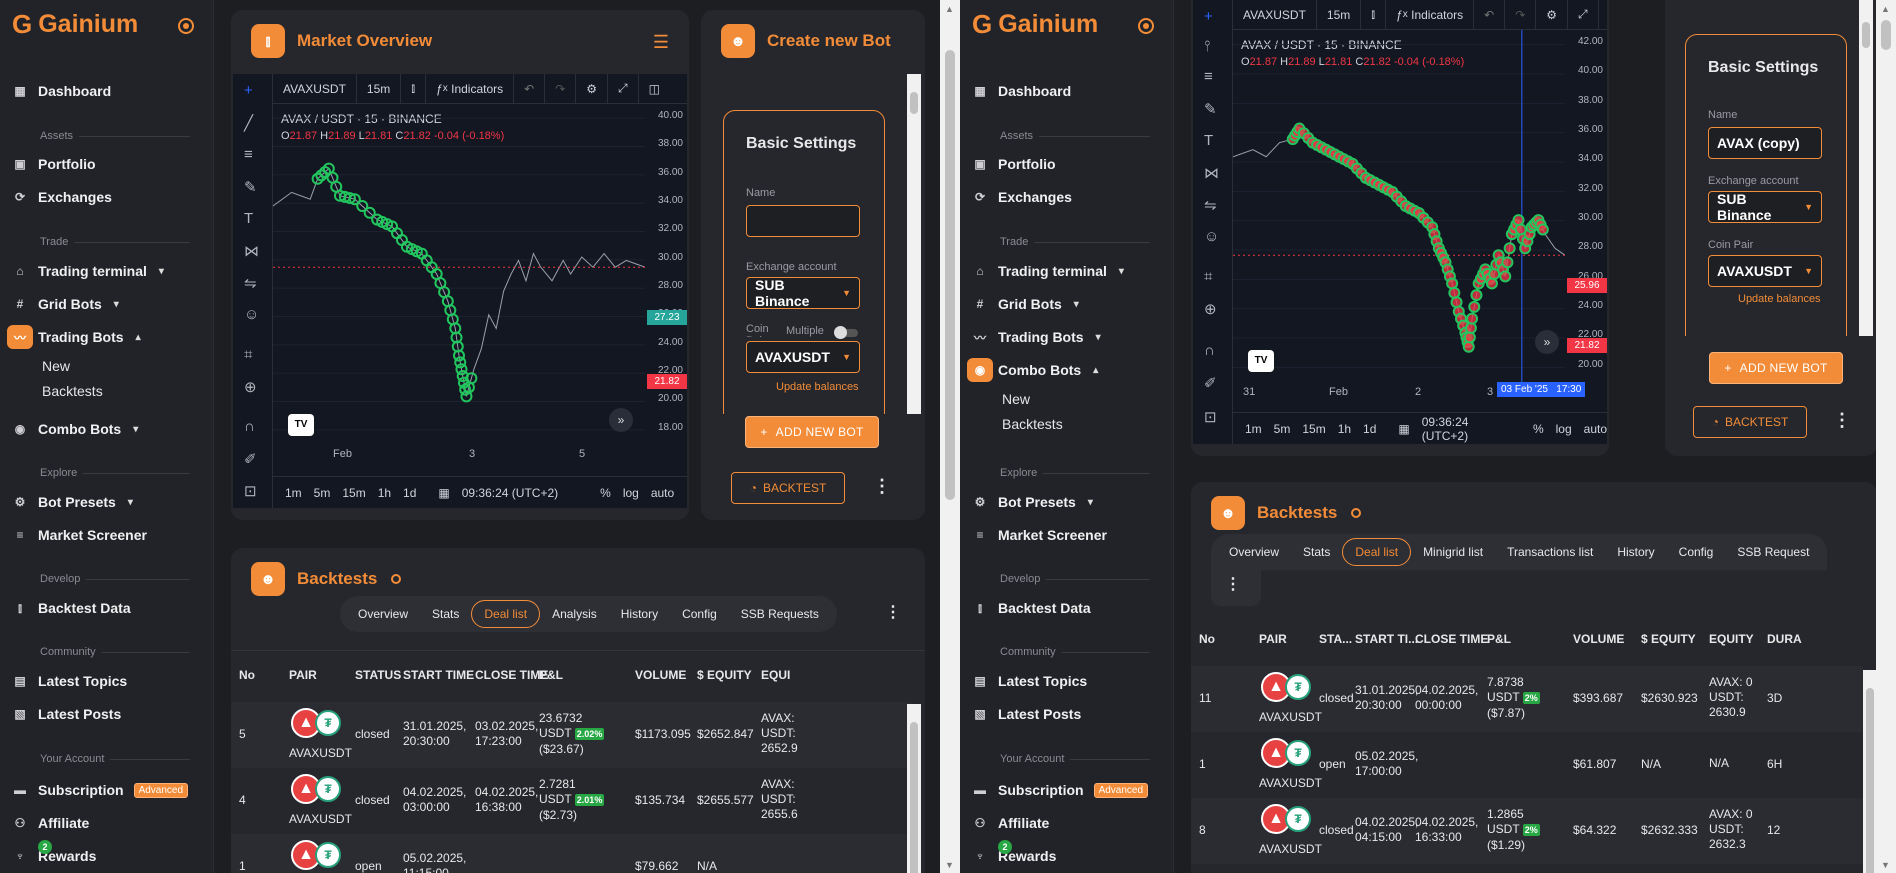 The height and width of the screenshot is (873, 1896). Describe the element at coordinates (1776, 368) in the screenshot. I see `add-new-bot-button: + ADD NEW BOT` at that location.